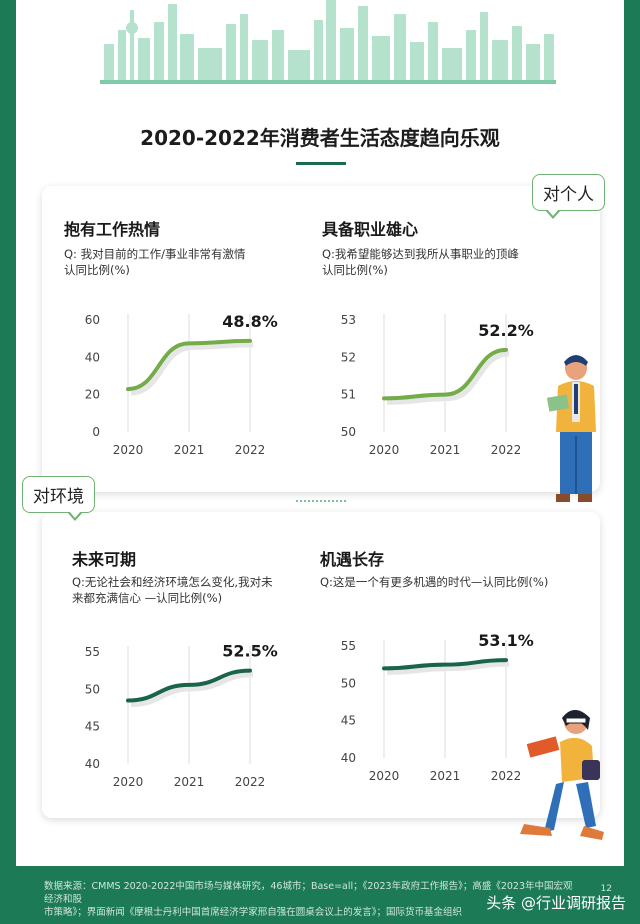 This screenshot has height=924, width=640. What do you see at coordinates (506, 330) in the screenshot?
I see `data-label: 52.2%` at bounding box center [506, 330].